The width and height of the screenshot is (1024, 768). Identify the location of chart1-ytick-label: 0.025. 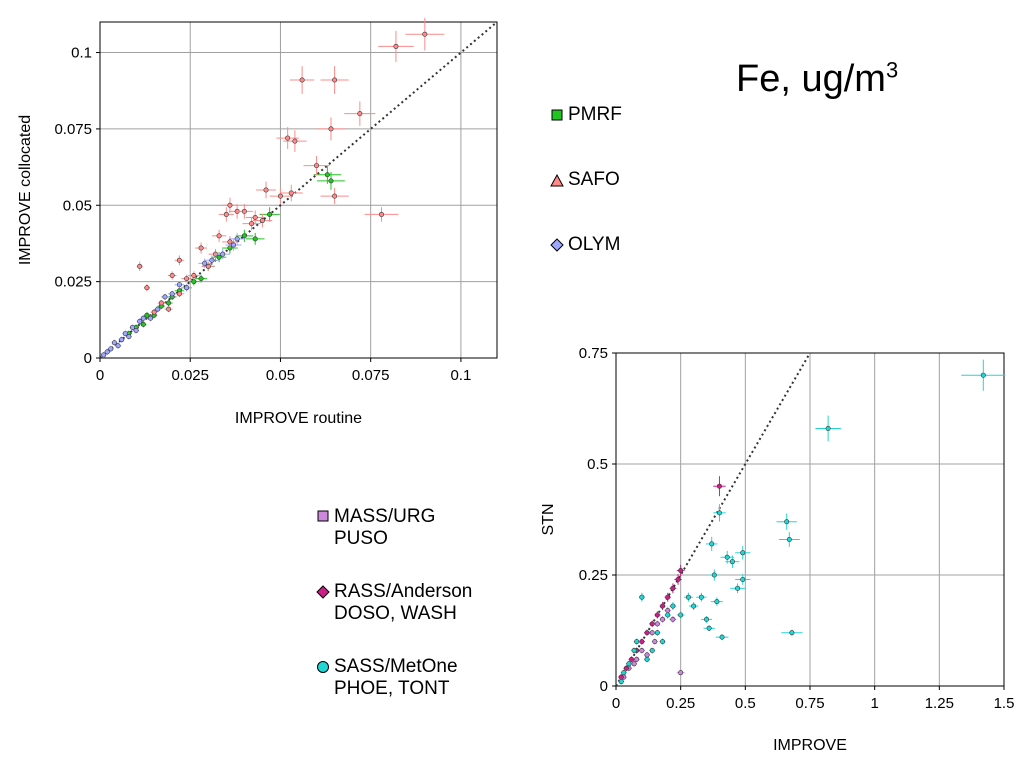
(73, 282).